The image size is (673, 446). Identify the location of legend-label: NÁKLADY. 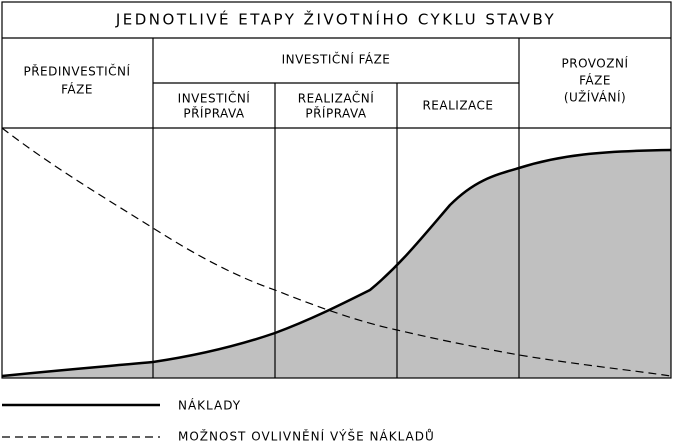
(209, 405).